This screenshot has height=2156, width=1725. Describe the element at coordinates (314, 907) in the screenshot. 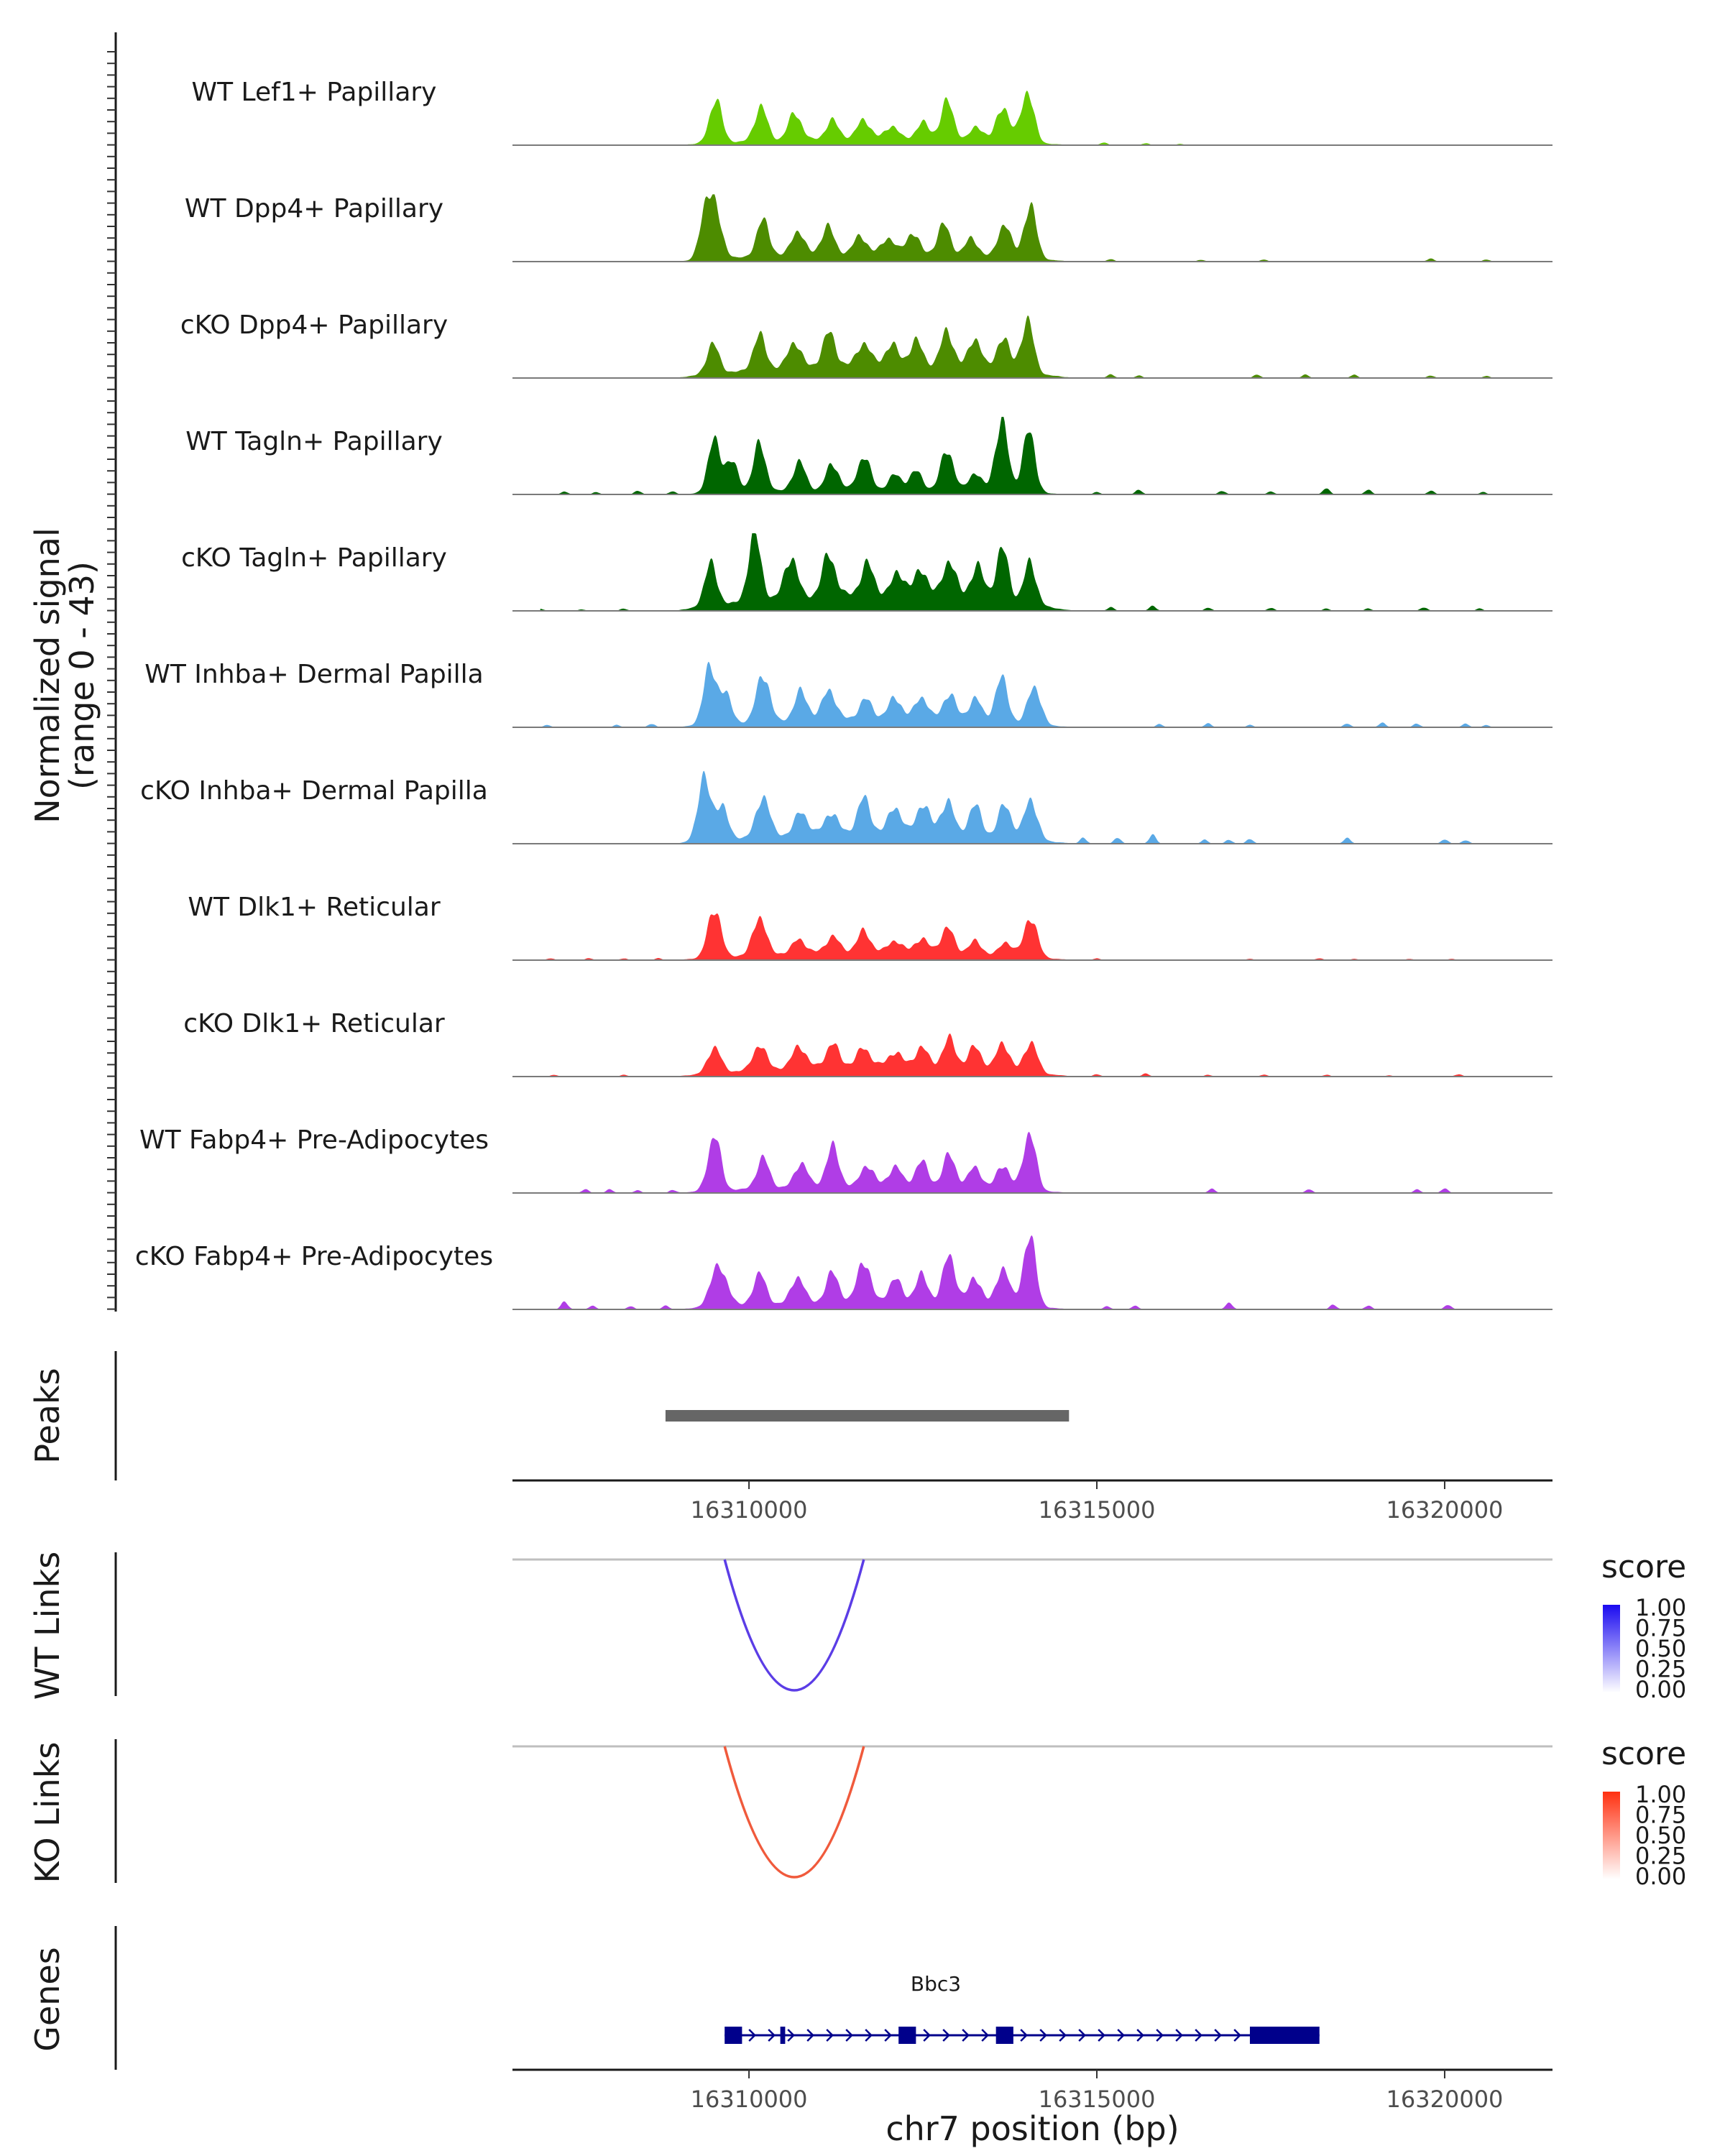

I see `track-label: WT Dlk1+ Reticular` at that location.